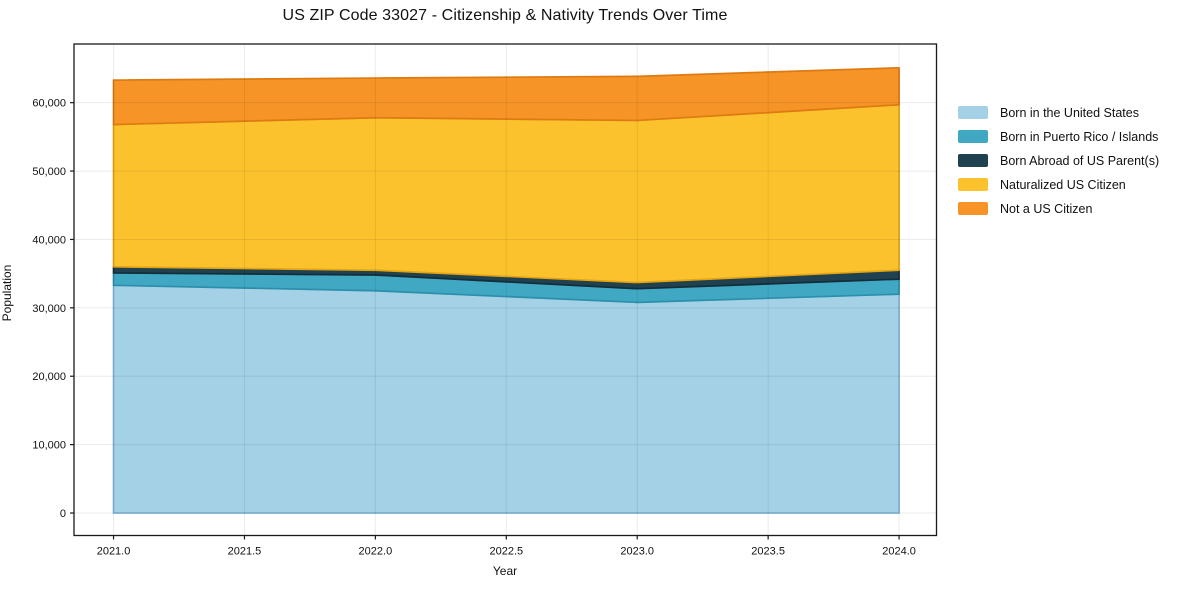 This screenshot has height=590, width=1189. Describe the element at coordinates (973, 136) in the screenshot. I see `legend-swatch-born-in-puerto-rico-islands` at that location.